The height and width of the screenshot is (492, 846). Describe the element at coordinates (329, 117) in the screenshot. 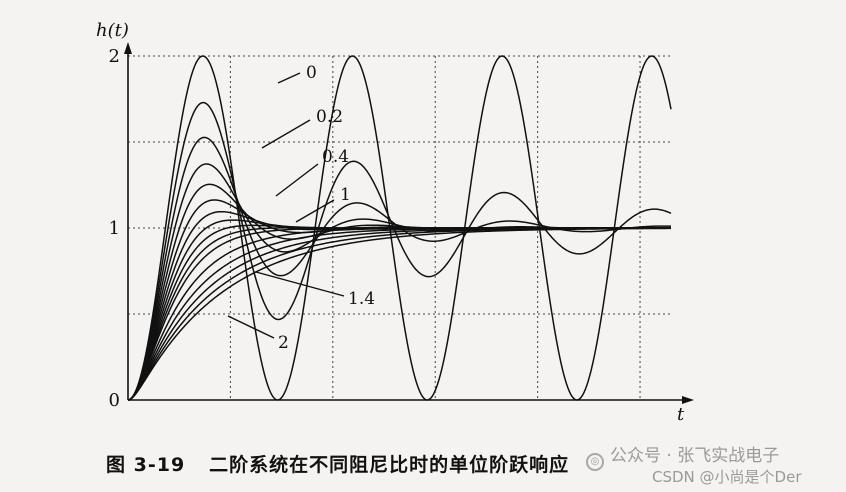

I see `series-label-zeta: 0.2` at that location.